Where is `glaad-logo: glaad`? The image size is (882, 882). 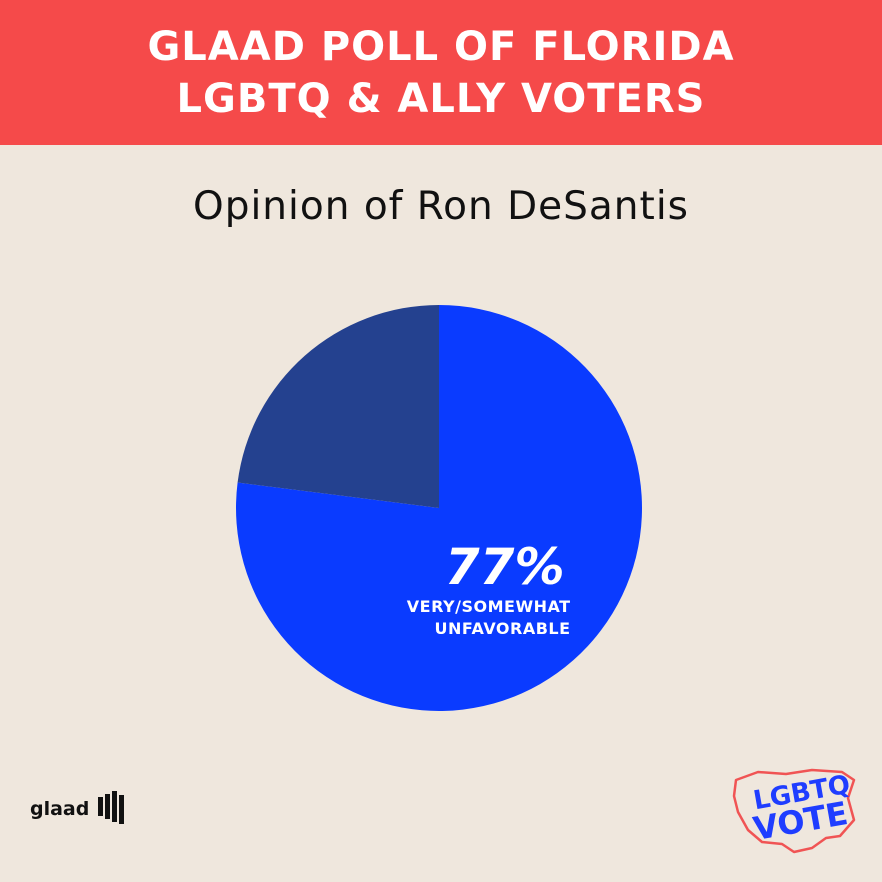
glaad-logo: glaad is located at coordinates (83, 809).